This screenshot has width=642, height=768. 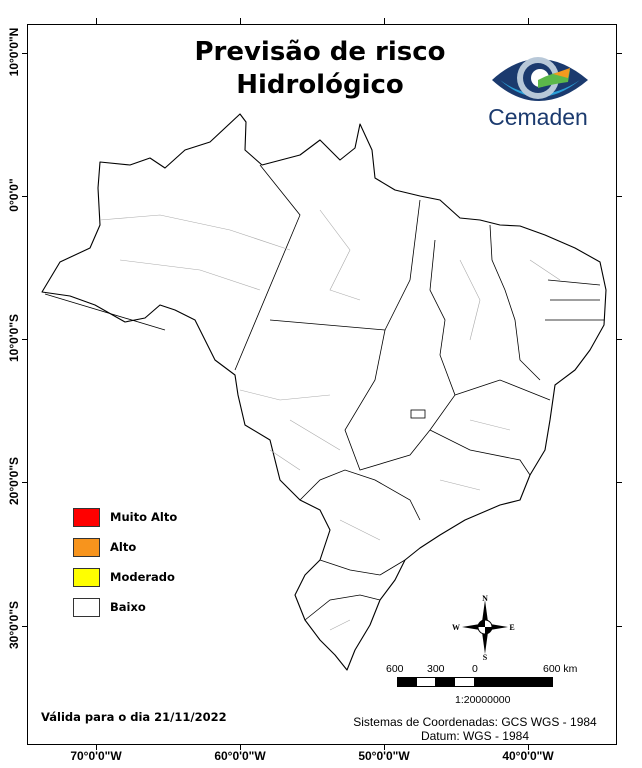 I want to click on scale-bar, so click(x=475, y=682).